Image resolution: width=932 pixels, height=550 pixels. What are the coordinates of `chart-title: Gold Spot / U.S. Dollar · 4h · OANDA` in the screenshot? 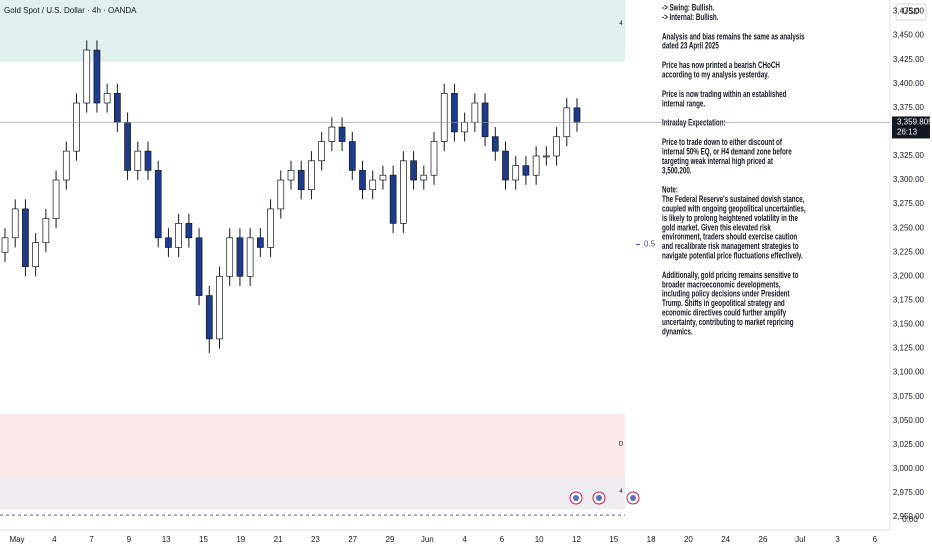 It's located at (70, 10).